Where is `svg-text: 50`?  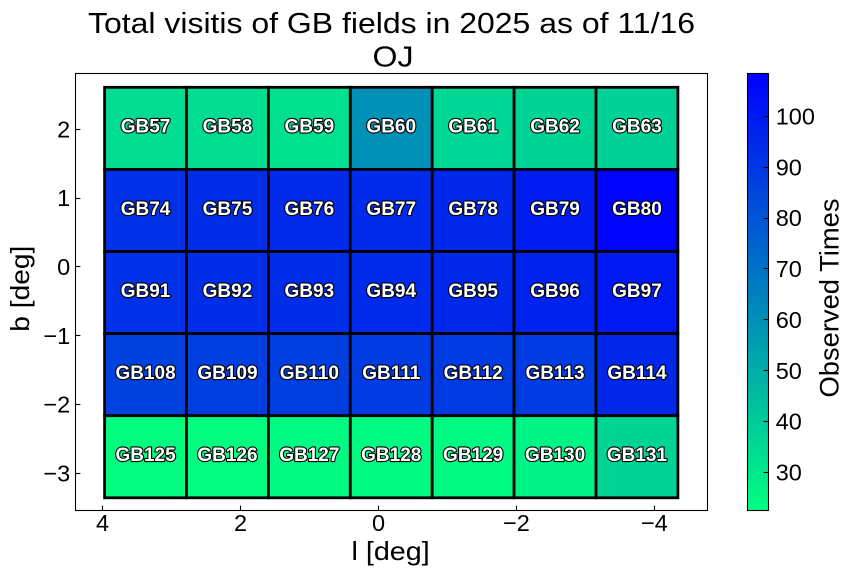 svg-text: 50 is located at coordinates (789, 371).